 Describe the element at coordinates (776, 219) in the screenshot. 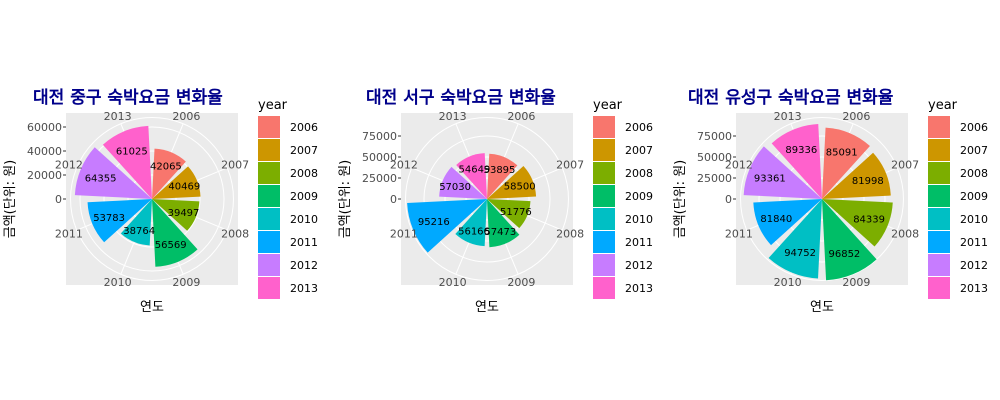

I see `data-label: 81840` at that location.